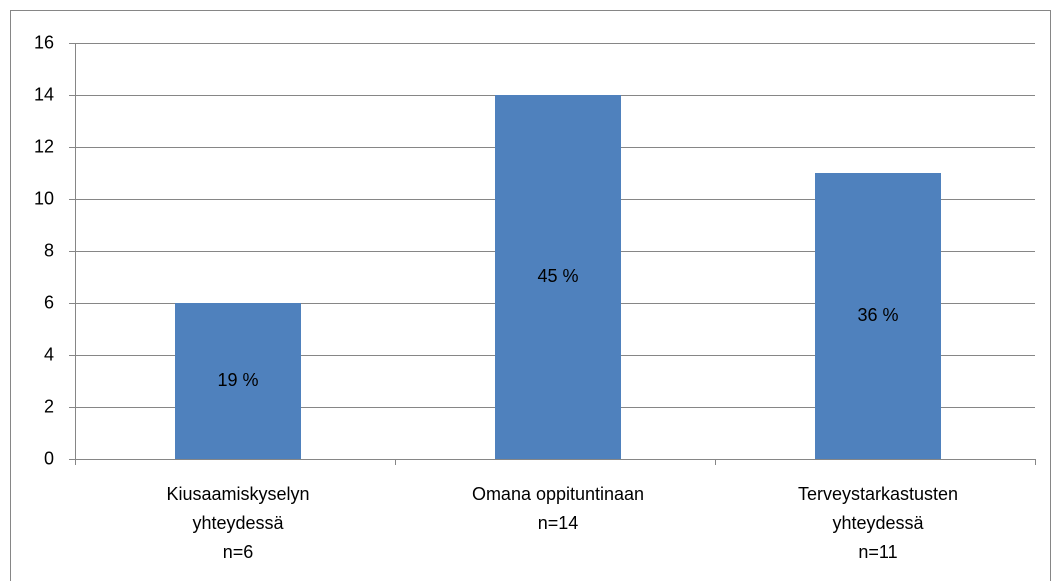  Describe the element at coordinates (49, 354) in the screenshot. I see `y-tick-label: 4` at that location.